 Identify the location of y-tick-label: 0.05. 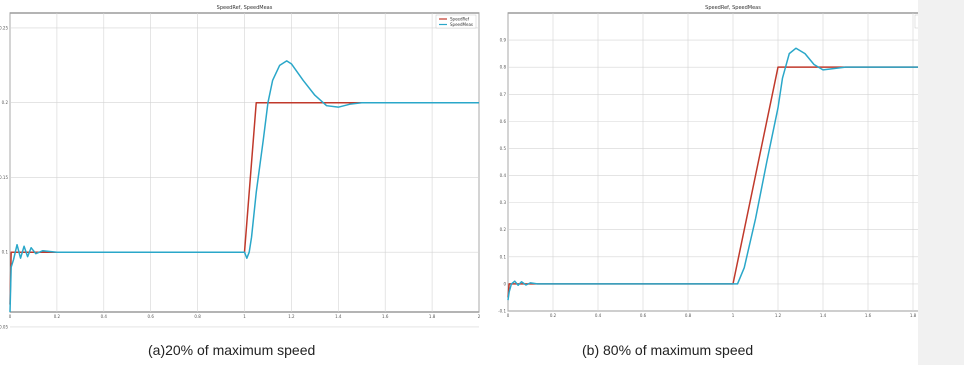
(4, 326).